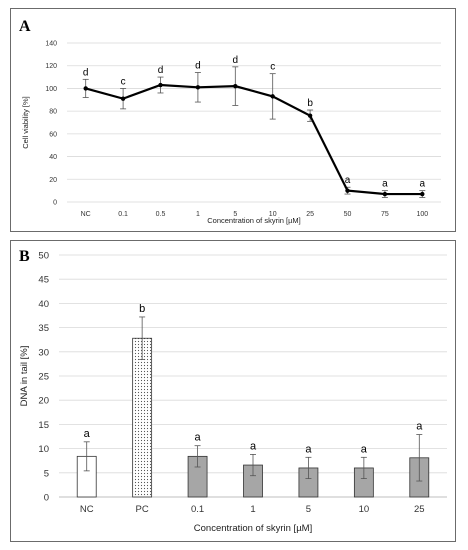 The image size is (468, 550). What do you see at coordinates (308, 509) in the screenshot?
I see `x-tick-label-b: 5` at bounding box center [308, 509].